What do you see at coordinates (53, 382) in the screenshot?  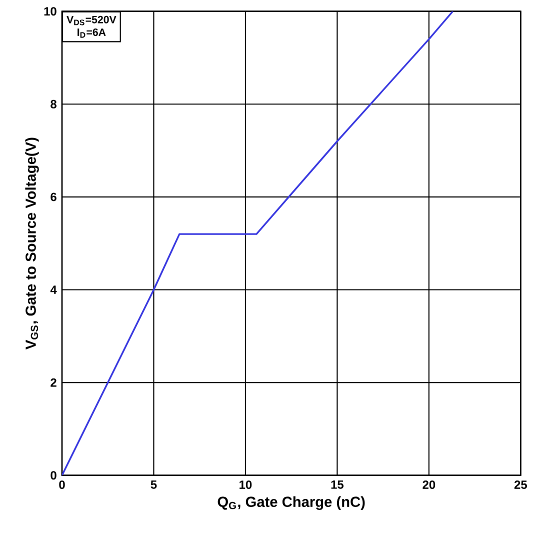 I see `y-tick-label: 2` at bounding box center [53, 382].